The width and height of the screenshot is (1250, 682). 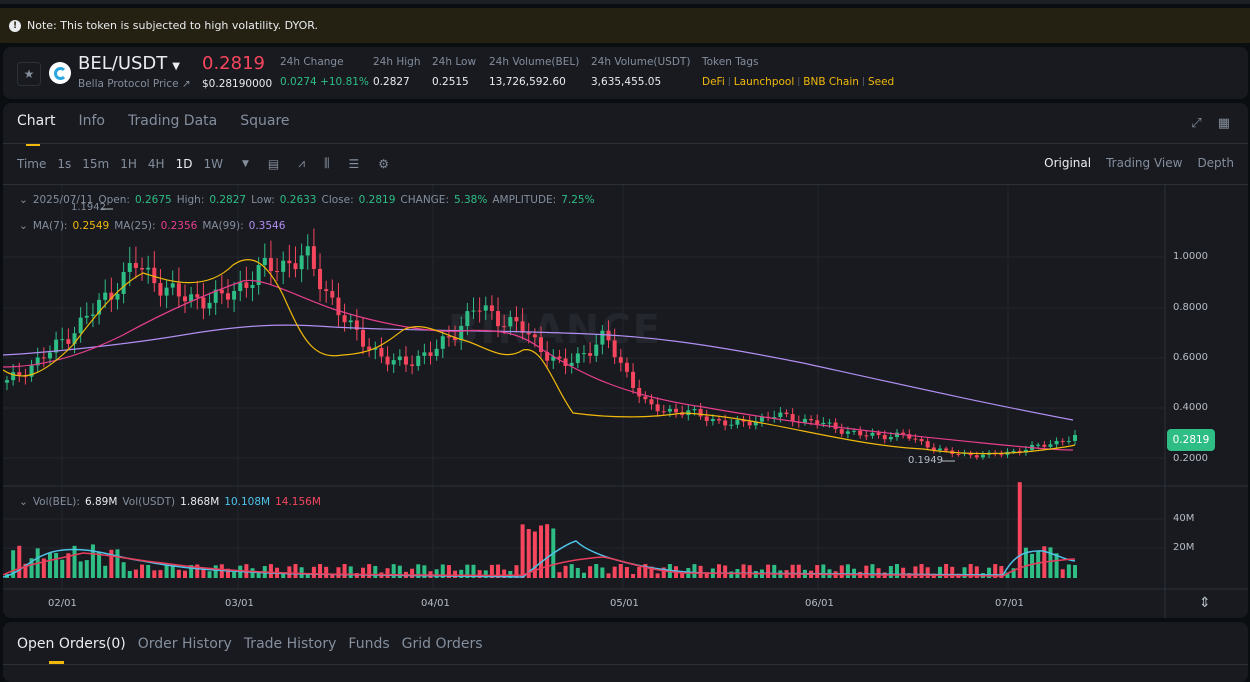 I want to click on change-label: CHANGE:, so click(x=424, y=200).